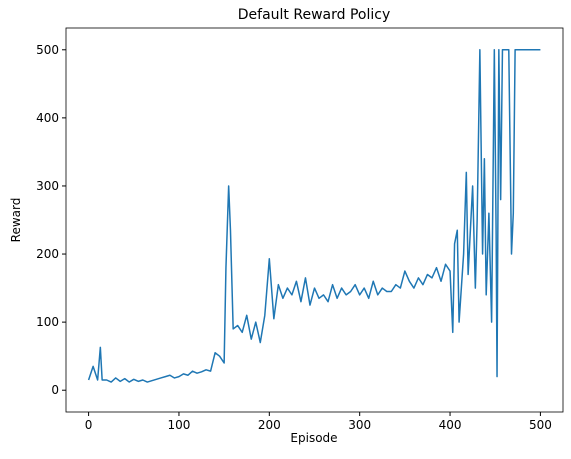 This screenshot has height=459, width=571. What do you see at coordinates (47, 118) in the screenshot?
I see `y-tick-label: 400` at bounding box center [47, 118].